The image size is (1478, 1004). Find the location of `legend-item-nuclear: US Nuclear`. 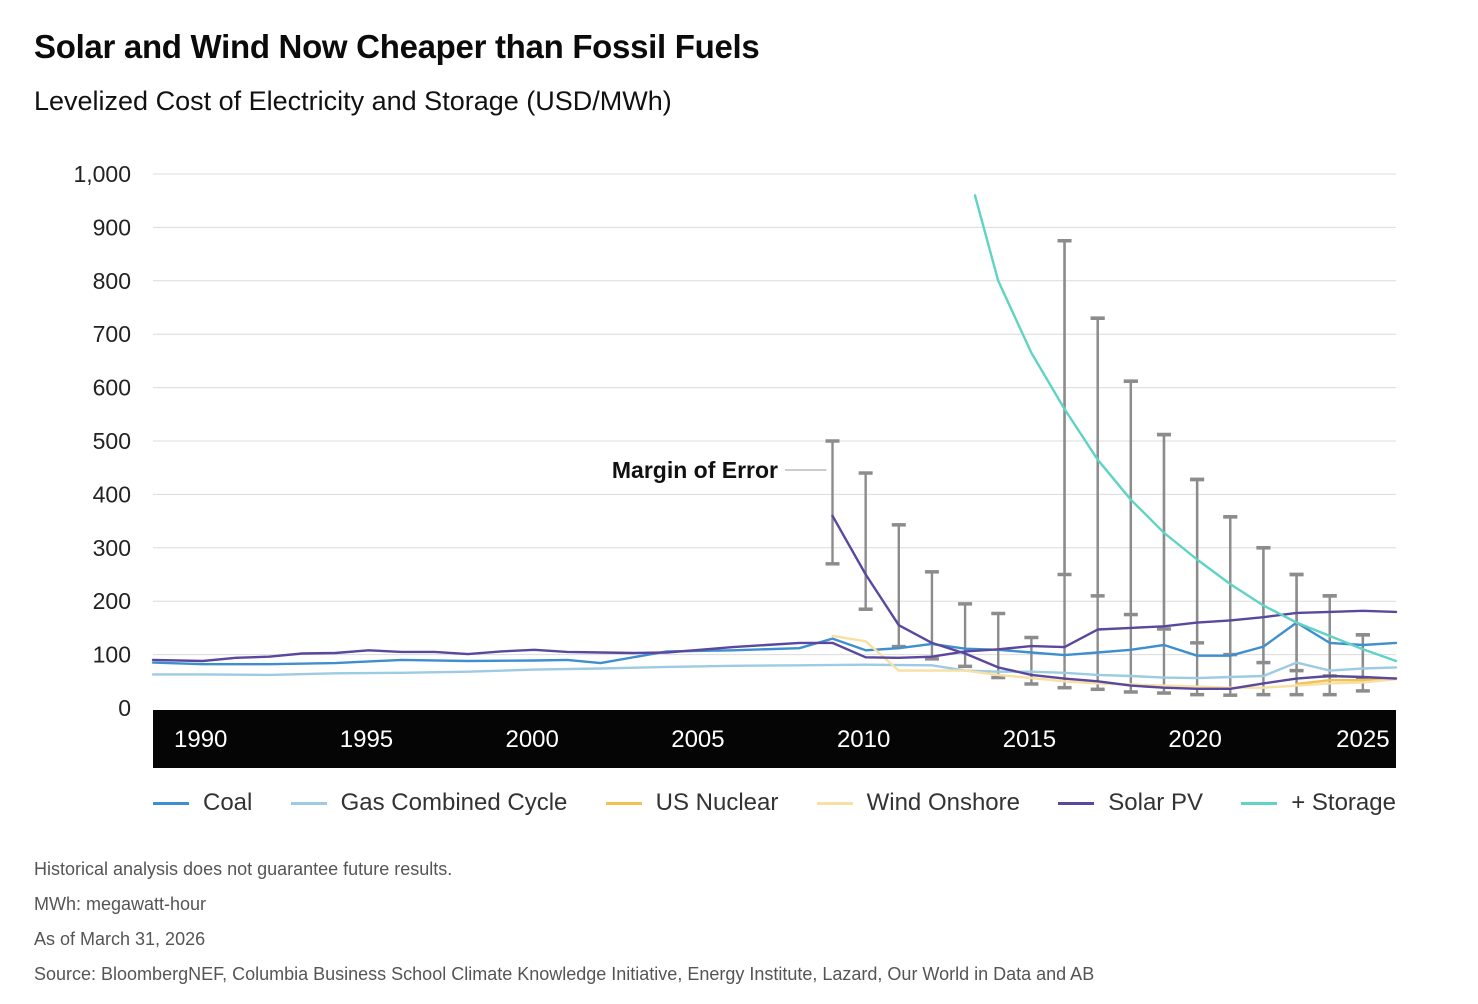

legend-item-nuclear: US Nuclear is located at coordinates (692, 803).